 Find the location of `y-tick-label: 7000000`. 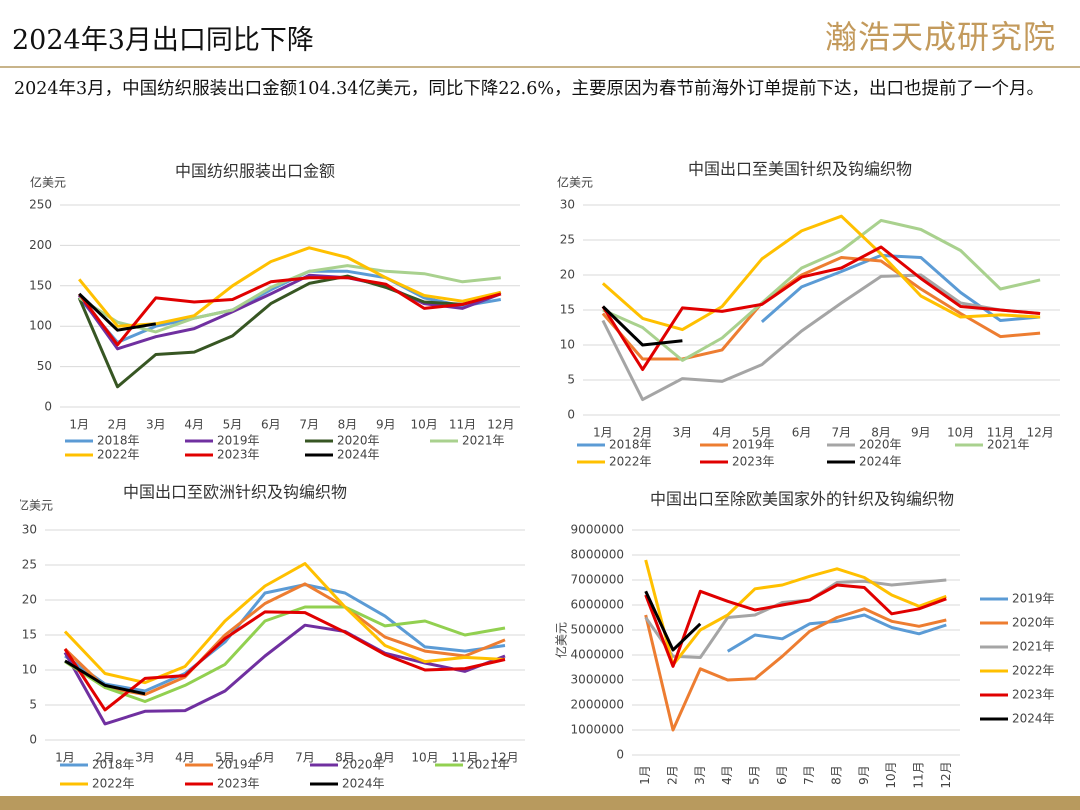

y-tick-label: 7000000 is located at coordinates (597, 580).